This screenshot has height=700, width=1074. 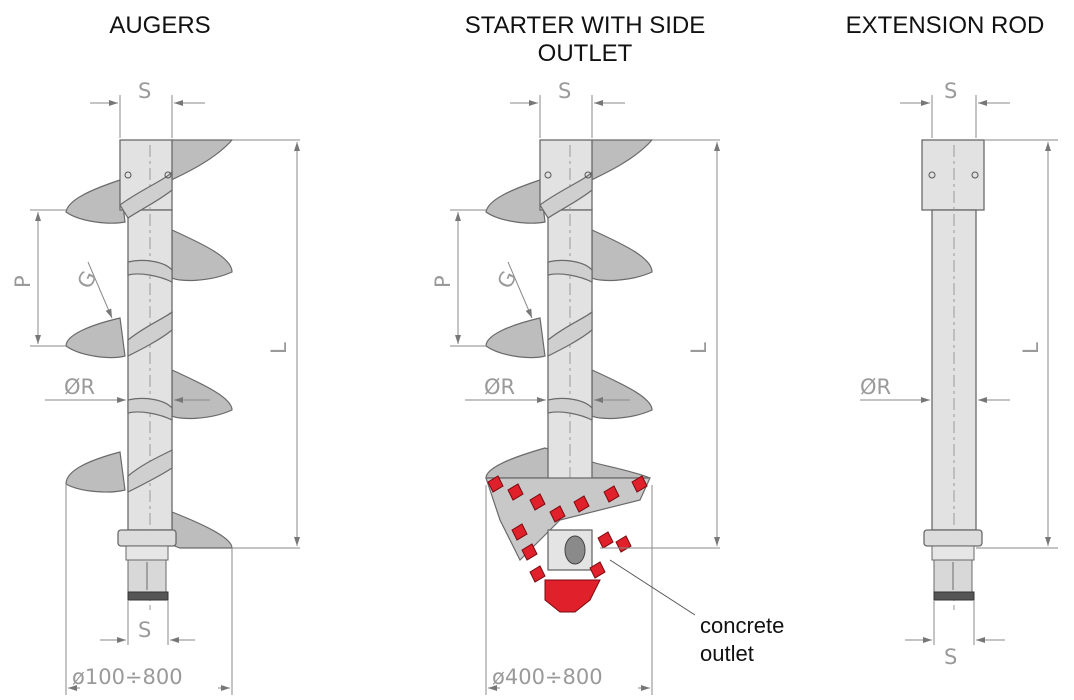 What do you see at coordinates (23, 281) in the screenshot?
I see `auger-p-label: P` at bounding box center [23, 281].